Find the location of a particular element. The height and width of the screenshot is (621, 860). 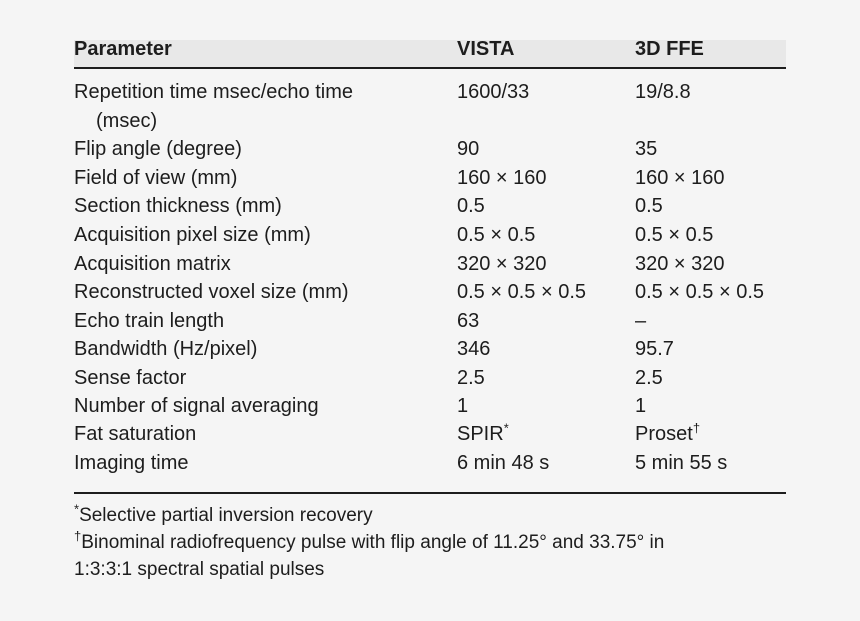

table-cell-parameter: Acquisition pixel size (mm) is located at coordinates (192, 235).